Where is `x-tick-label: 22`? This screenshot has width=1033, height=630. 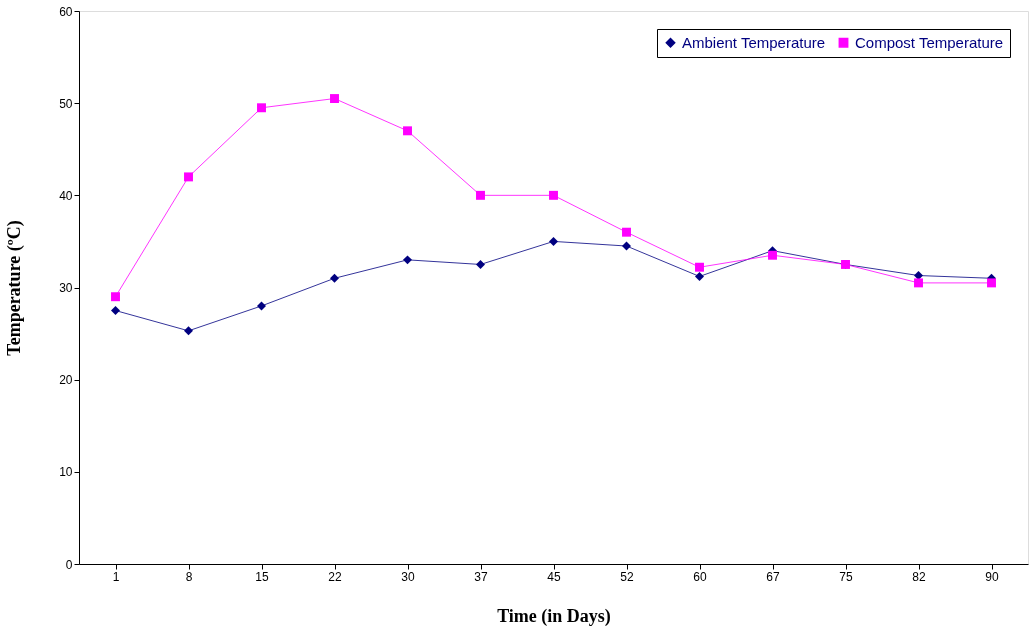
x-tick-label: 22 is located at coordinates (335, 576).